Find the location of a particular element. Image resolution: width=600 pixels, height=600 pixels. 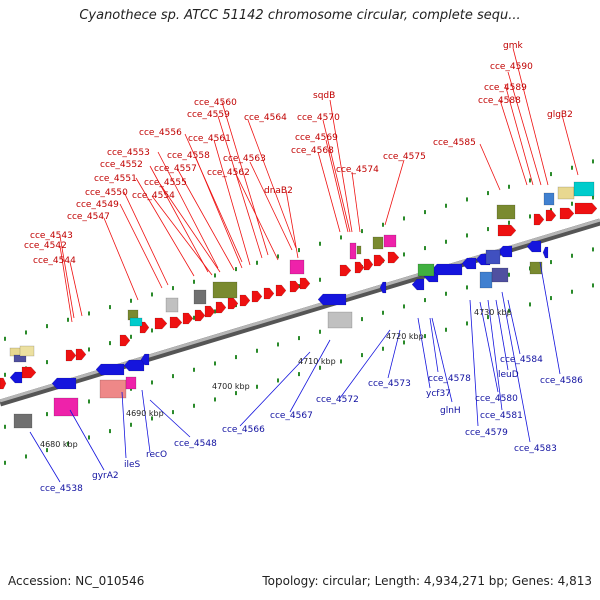

reverse-gene-label: cce_4586 is located at coordinates (561, 381).